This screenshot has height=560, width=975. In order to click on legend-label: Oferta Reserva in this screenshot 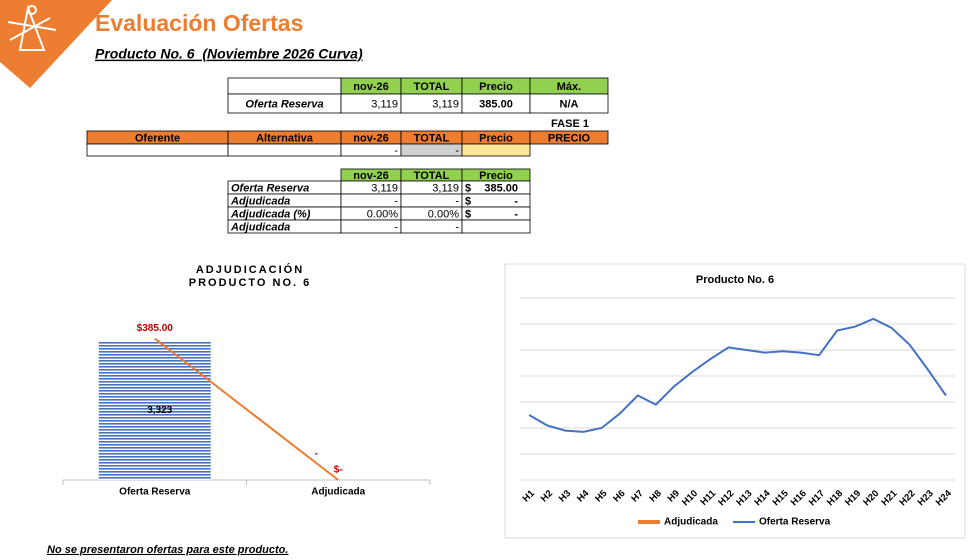, I will do `click(795, 522)`.